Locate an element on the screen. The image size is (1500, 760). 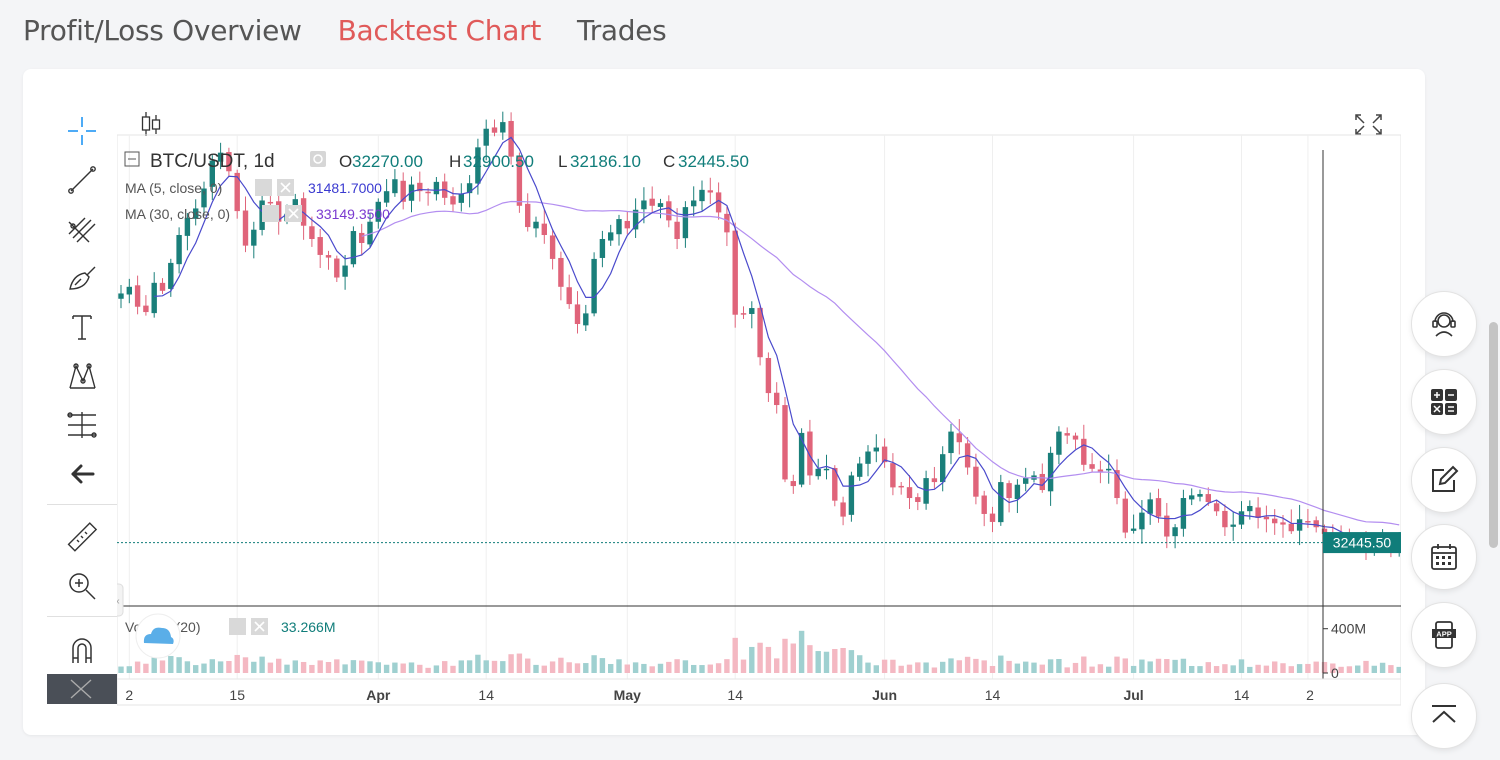
app-icon: APP is located at coordinates (1444, 635).